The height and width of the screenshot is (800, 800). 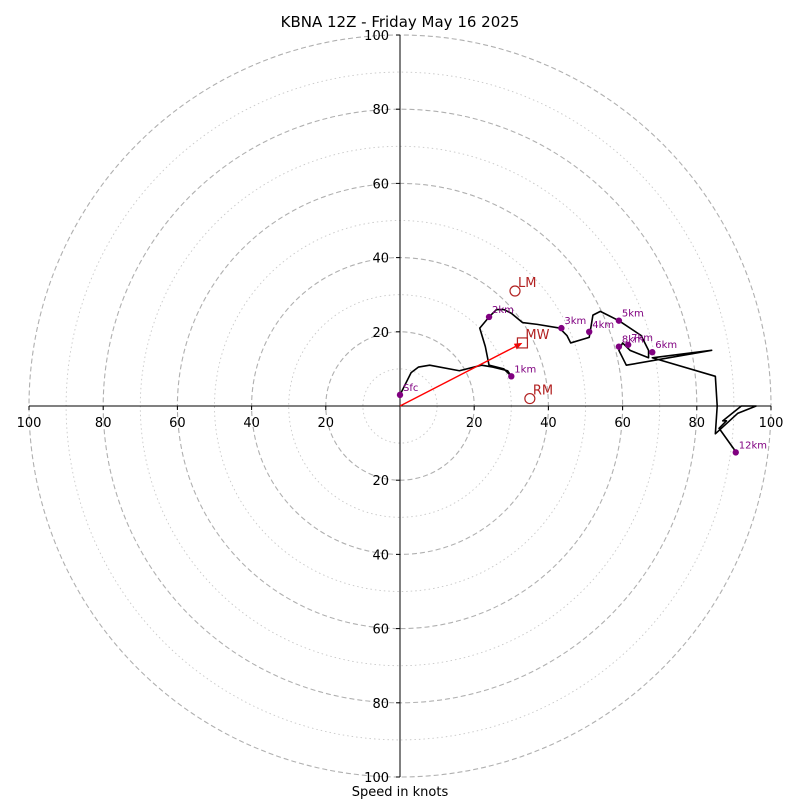 What do you see at coordinates (400, 792) in the screenshot?
I see `x-axis-label: Speed in knots` at bounding box center [400, 792].